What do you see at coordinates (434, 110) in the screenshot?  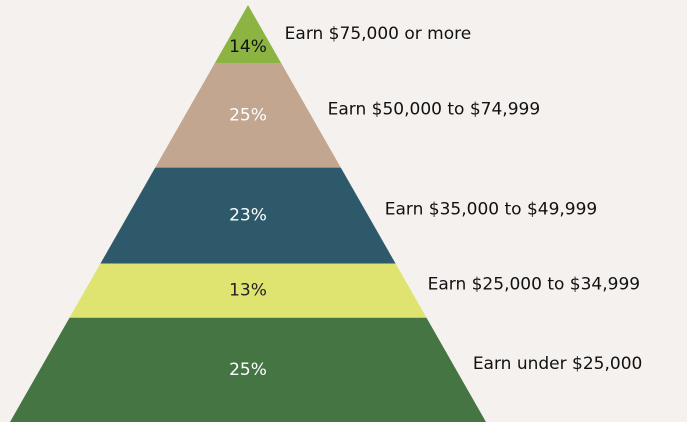 I see `category-label: Earn $50,000 to $74,999` at bounding box center [434, 110].